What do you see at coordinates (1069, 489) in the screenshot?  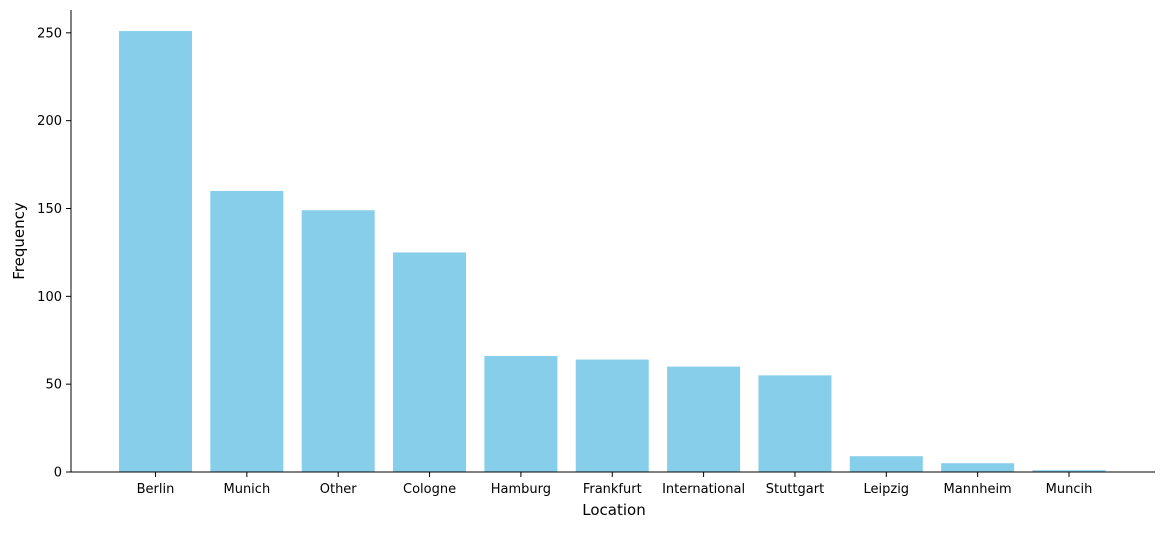 I see `x-tick-label: Muncih` at bounding box center [1069, 489].